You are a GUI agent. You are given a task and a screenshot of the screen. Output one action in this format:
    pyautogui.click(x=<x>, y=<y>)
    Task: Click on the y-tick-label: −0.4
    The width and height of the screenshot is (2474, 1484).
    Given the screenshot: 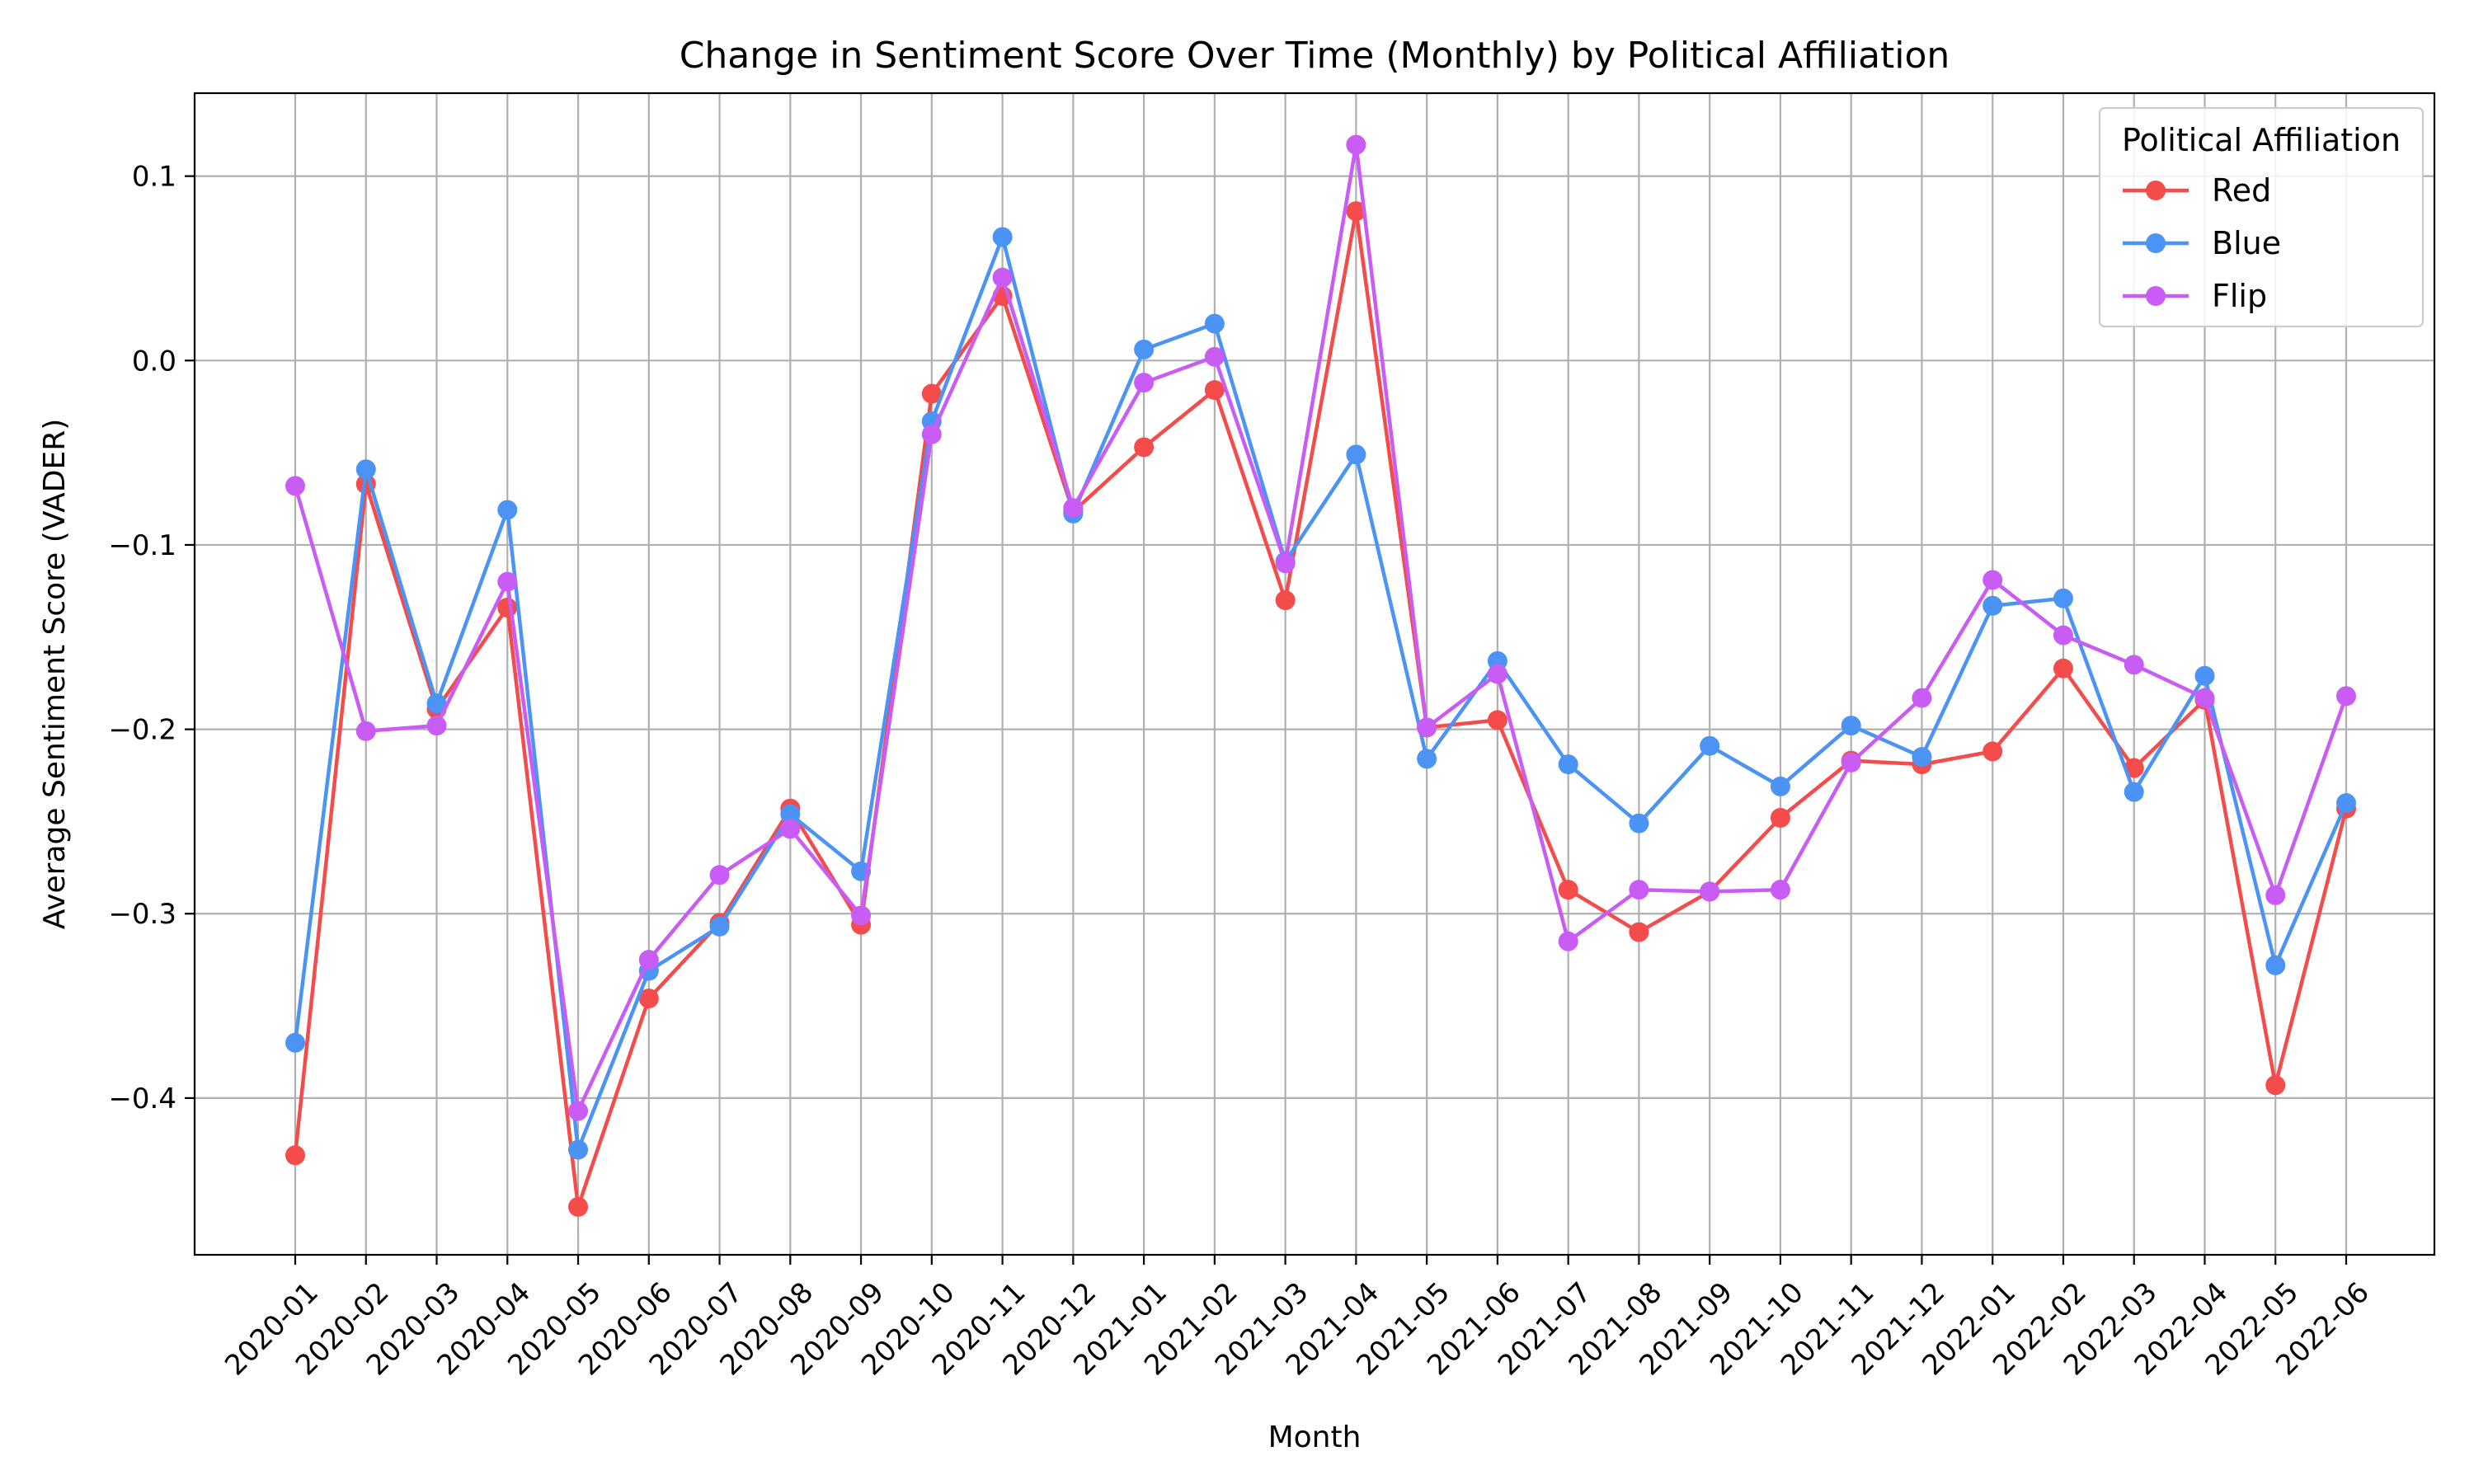 What is the action you would take?
    pyautogui.click(x=142, y=1098)
    